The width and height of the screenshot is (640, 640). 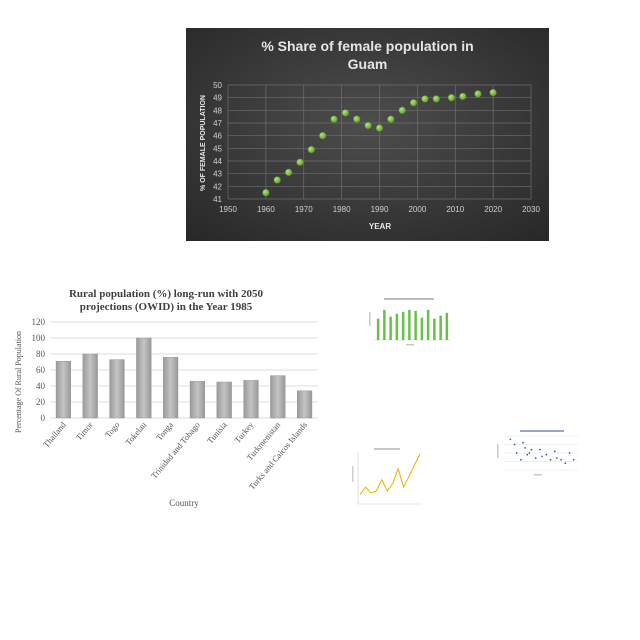 I want to click on guam-y-tick-label: 45, so click(x=217, y=148).